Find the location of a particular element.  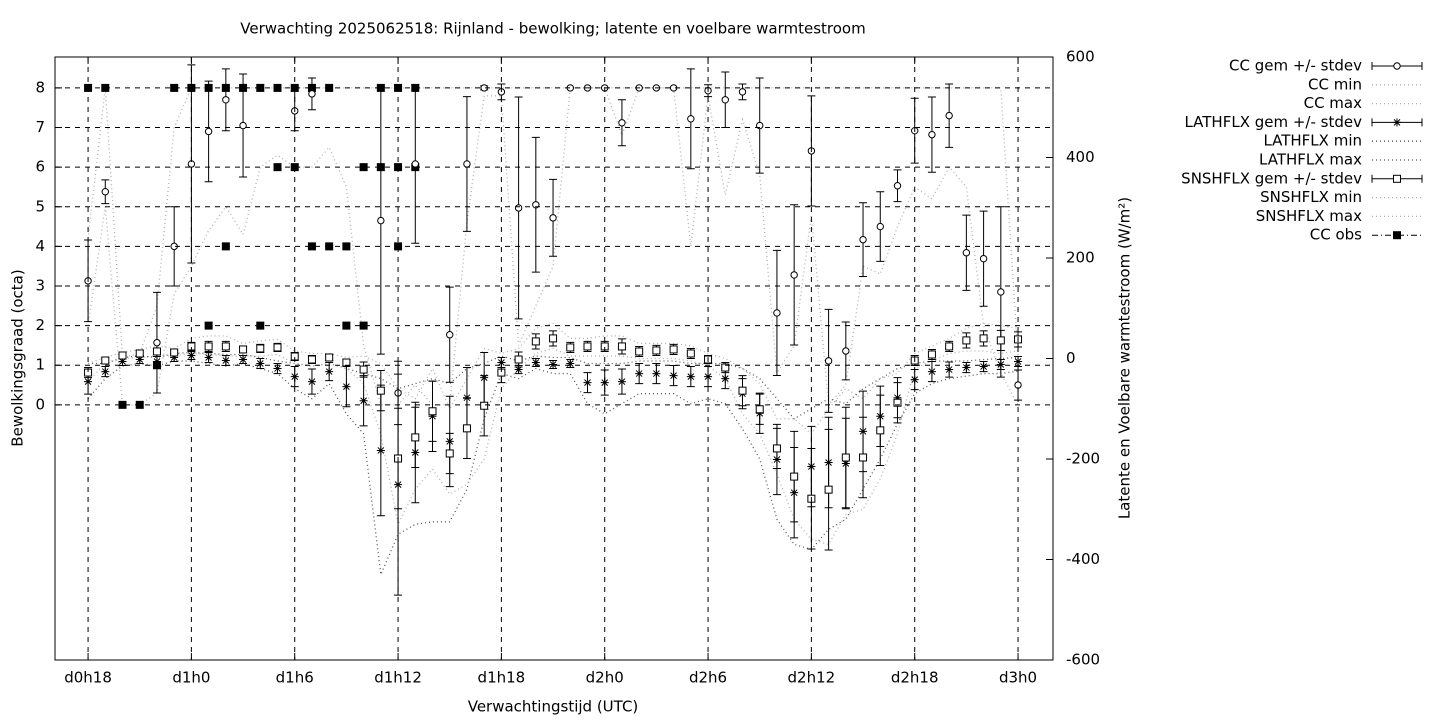

legend-label: CC gem +/- stdev is located at coordinates (1295, 66).